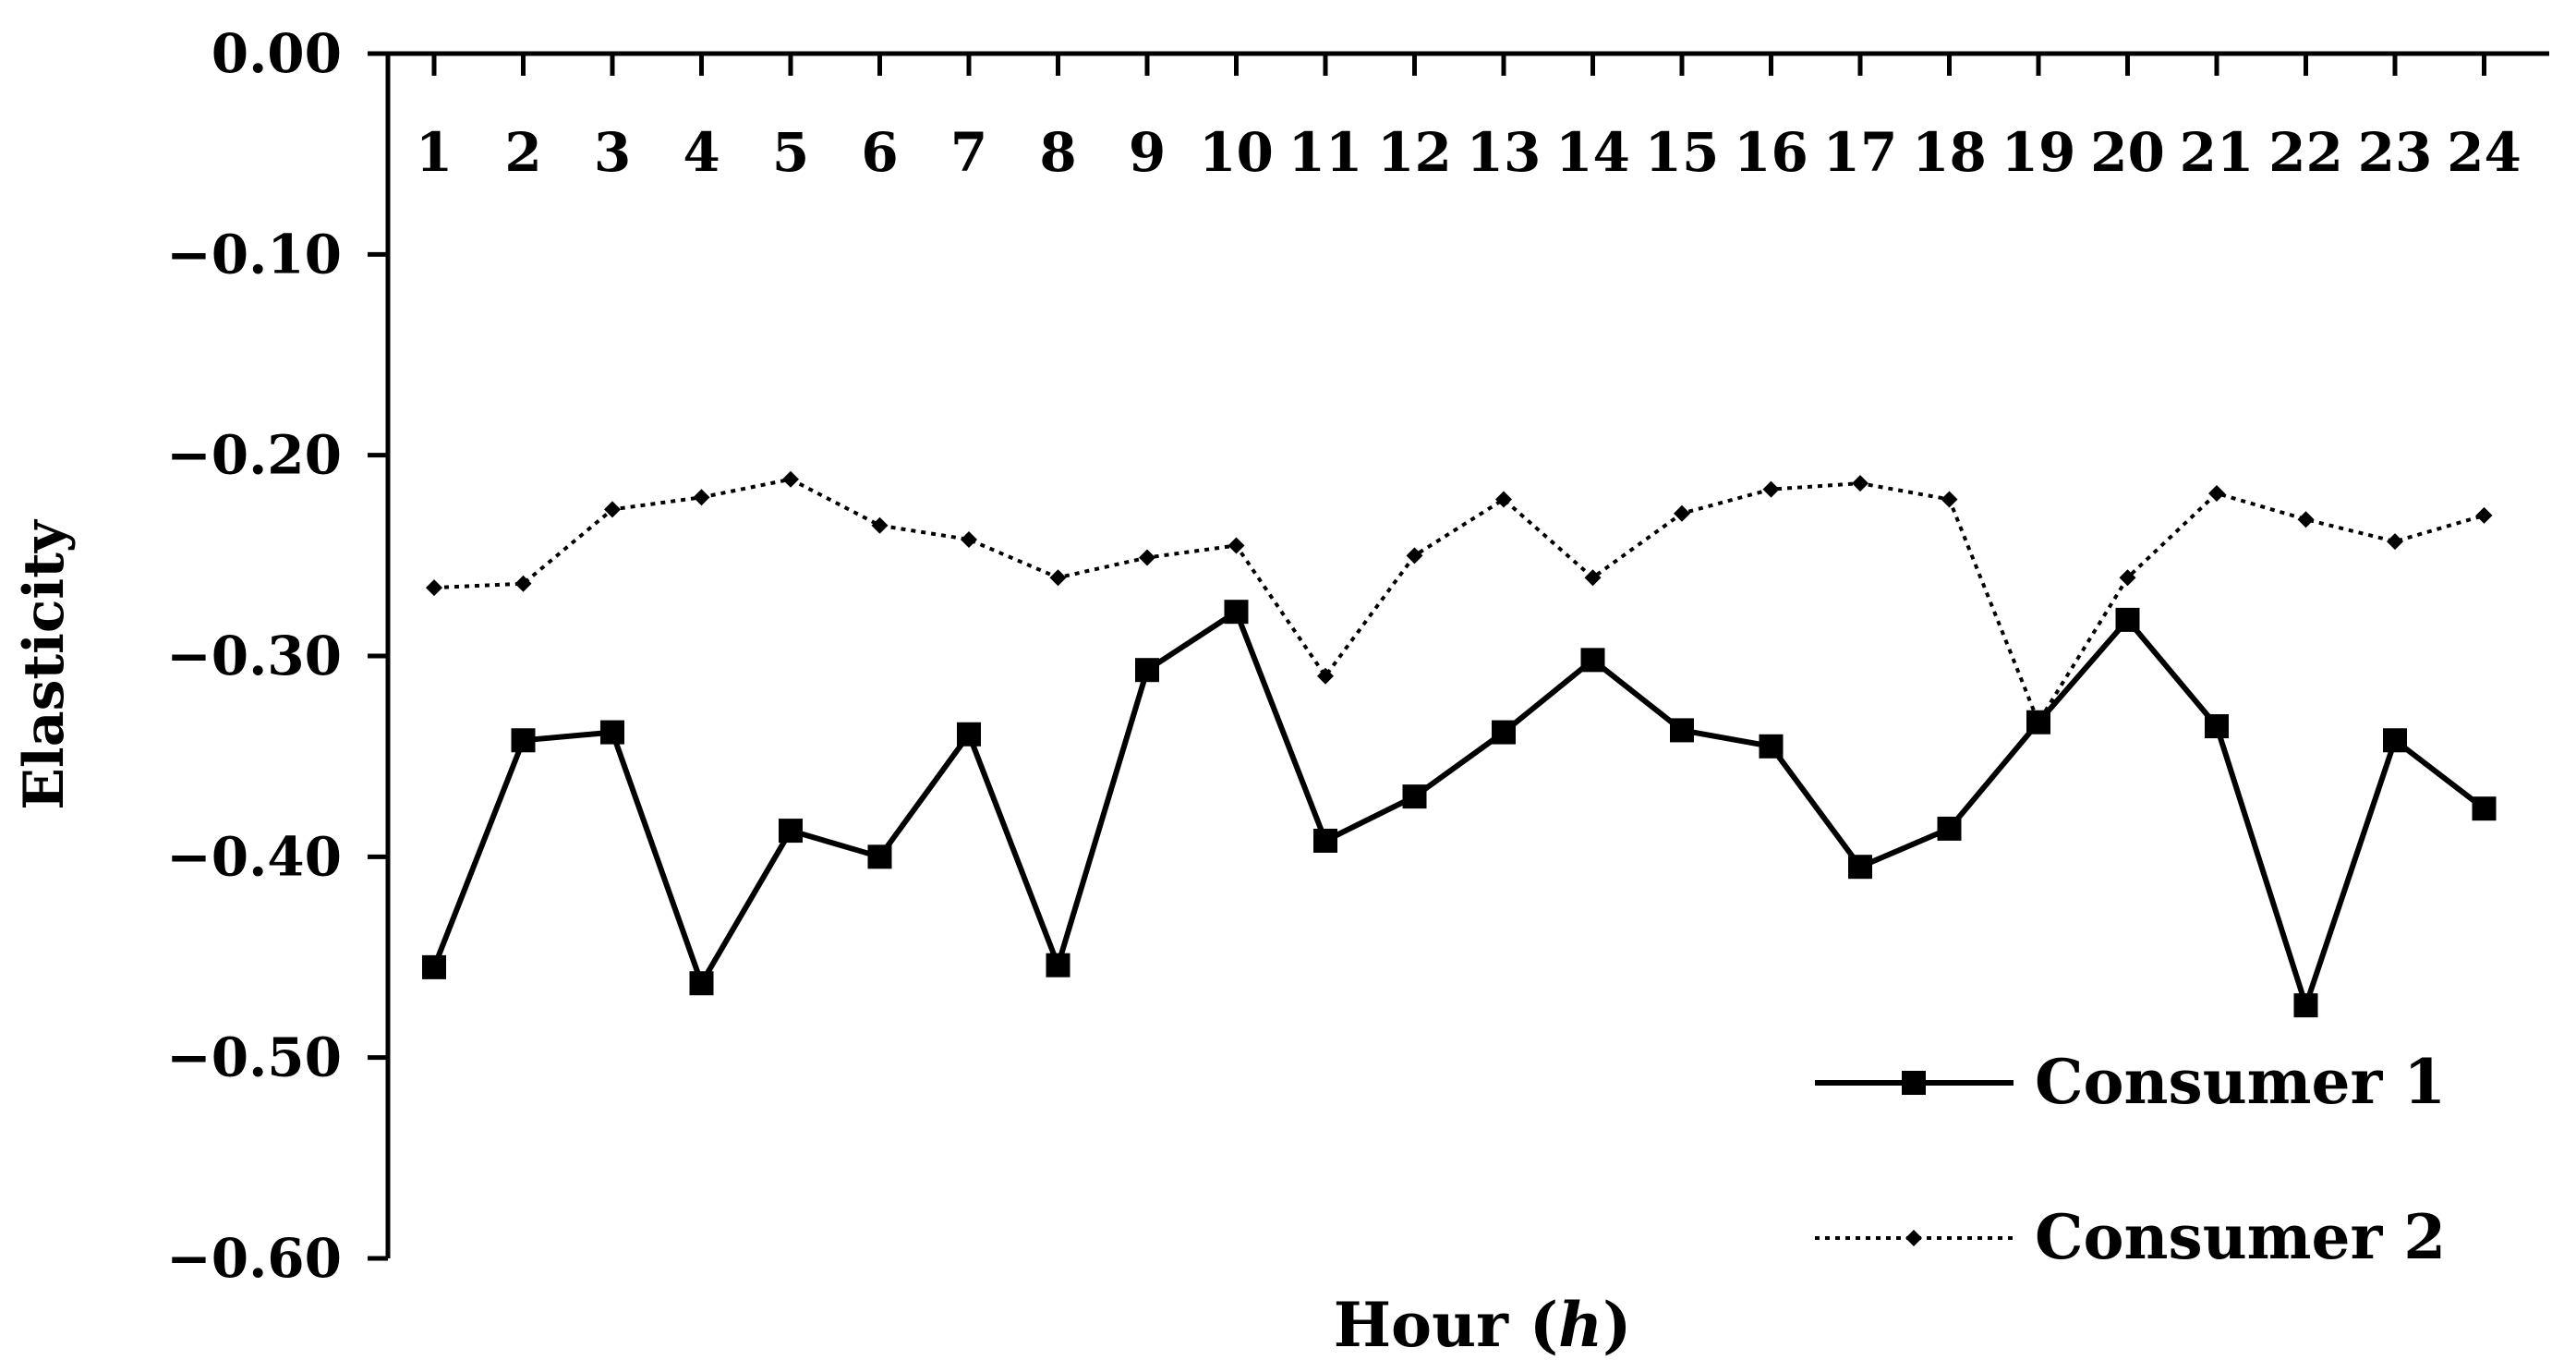  What do you see at coordinates (2130, 1159) in the screenshot?
I see `legend: Consumer 1 Consumer 2` at bounding box center [2130, 1159].